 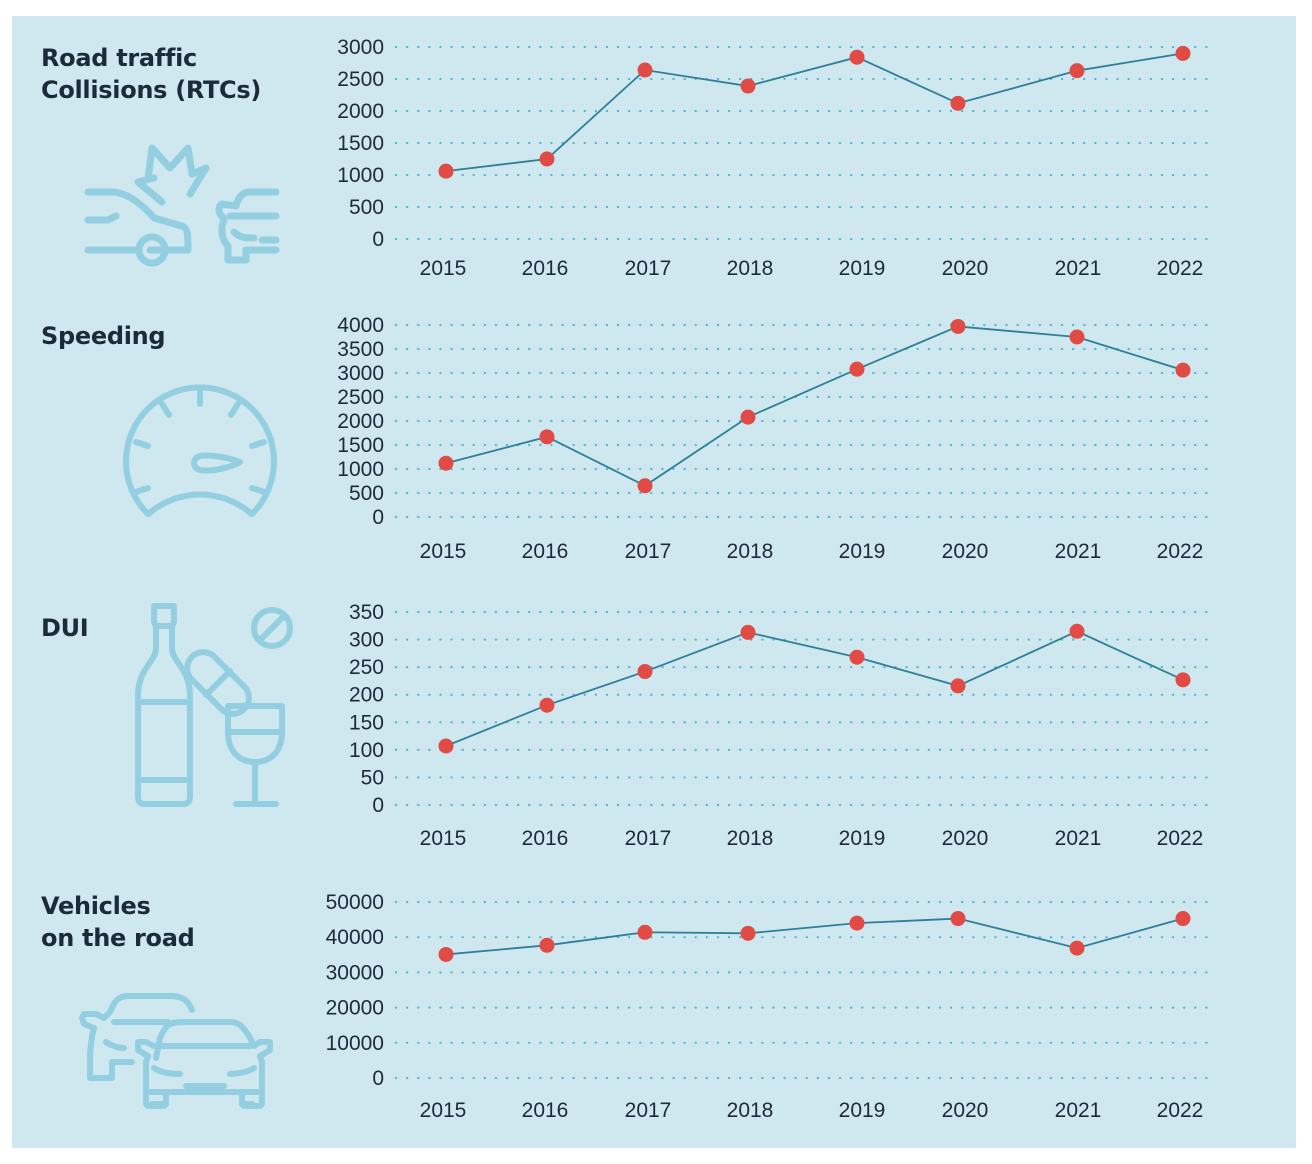 What do you see at coordinates (366, 722) in the screenshot?
I see `y-tick-label: 150` at bounding box center [366, 722].